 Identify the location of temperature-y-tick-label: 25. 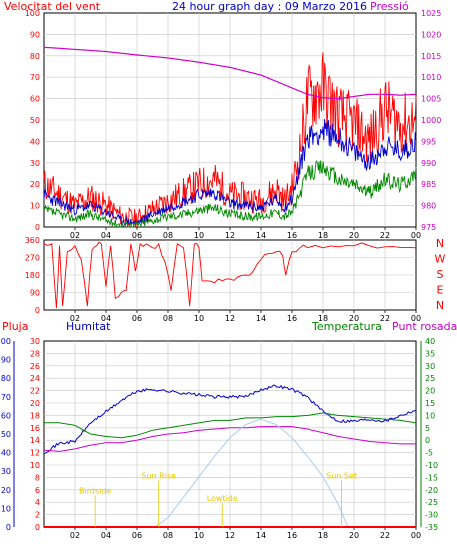
(430, 378).